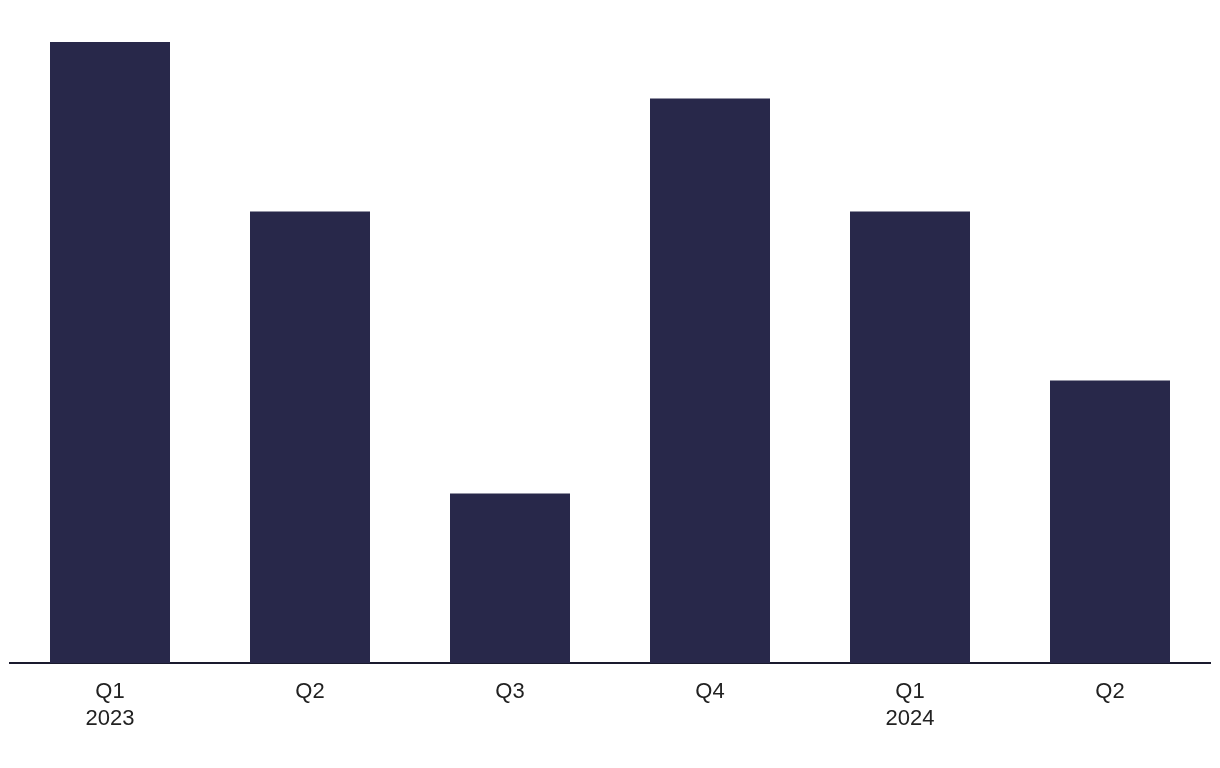 This screenshot has height=768, width=1220. I want to click on x-tick-label: Q3, so click(510, 691).